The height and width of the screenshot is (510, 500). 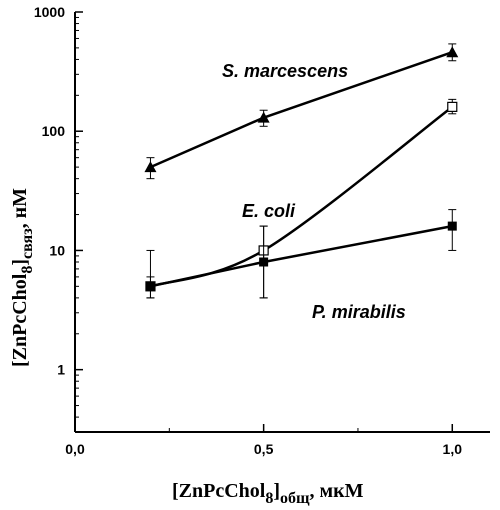 What do you see at coordinates (453, 449) in the screenshot?
I see `x-tick-label: 1,0` at bounding box center [453, 449].